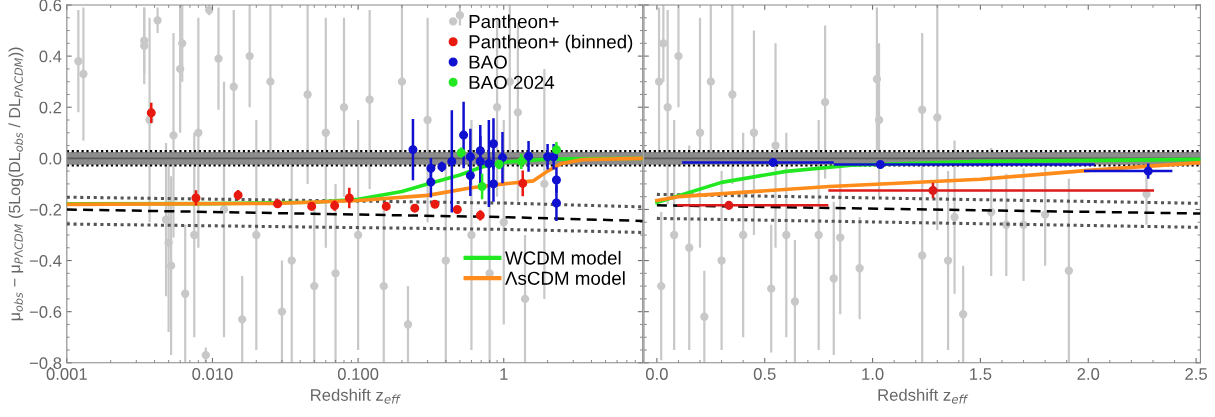 The width and height of the screenshot is (1215, 417). What do you see at coordinates (50, 56) in the screenshot?
I see `y-tick-label: 0.4` at bounding box center [50, 56].